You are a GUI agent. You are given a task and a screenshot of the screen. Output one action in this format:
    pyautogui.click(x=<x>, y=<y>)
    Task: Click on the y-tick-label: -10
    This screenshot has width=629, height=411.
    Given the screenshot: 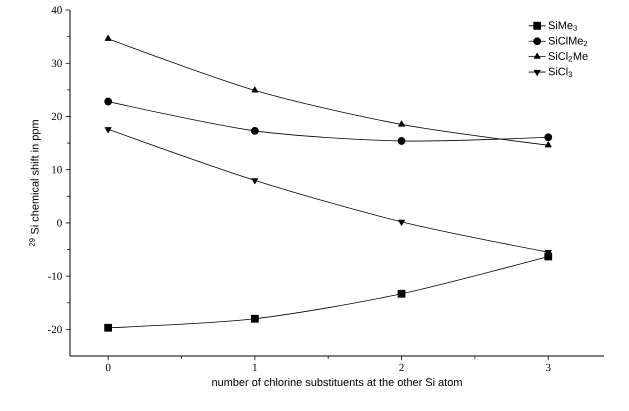 What is the action you would take?
    pyautogui.click(x=55, y=276)
    